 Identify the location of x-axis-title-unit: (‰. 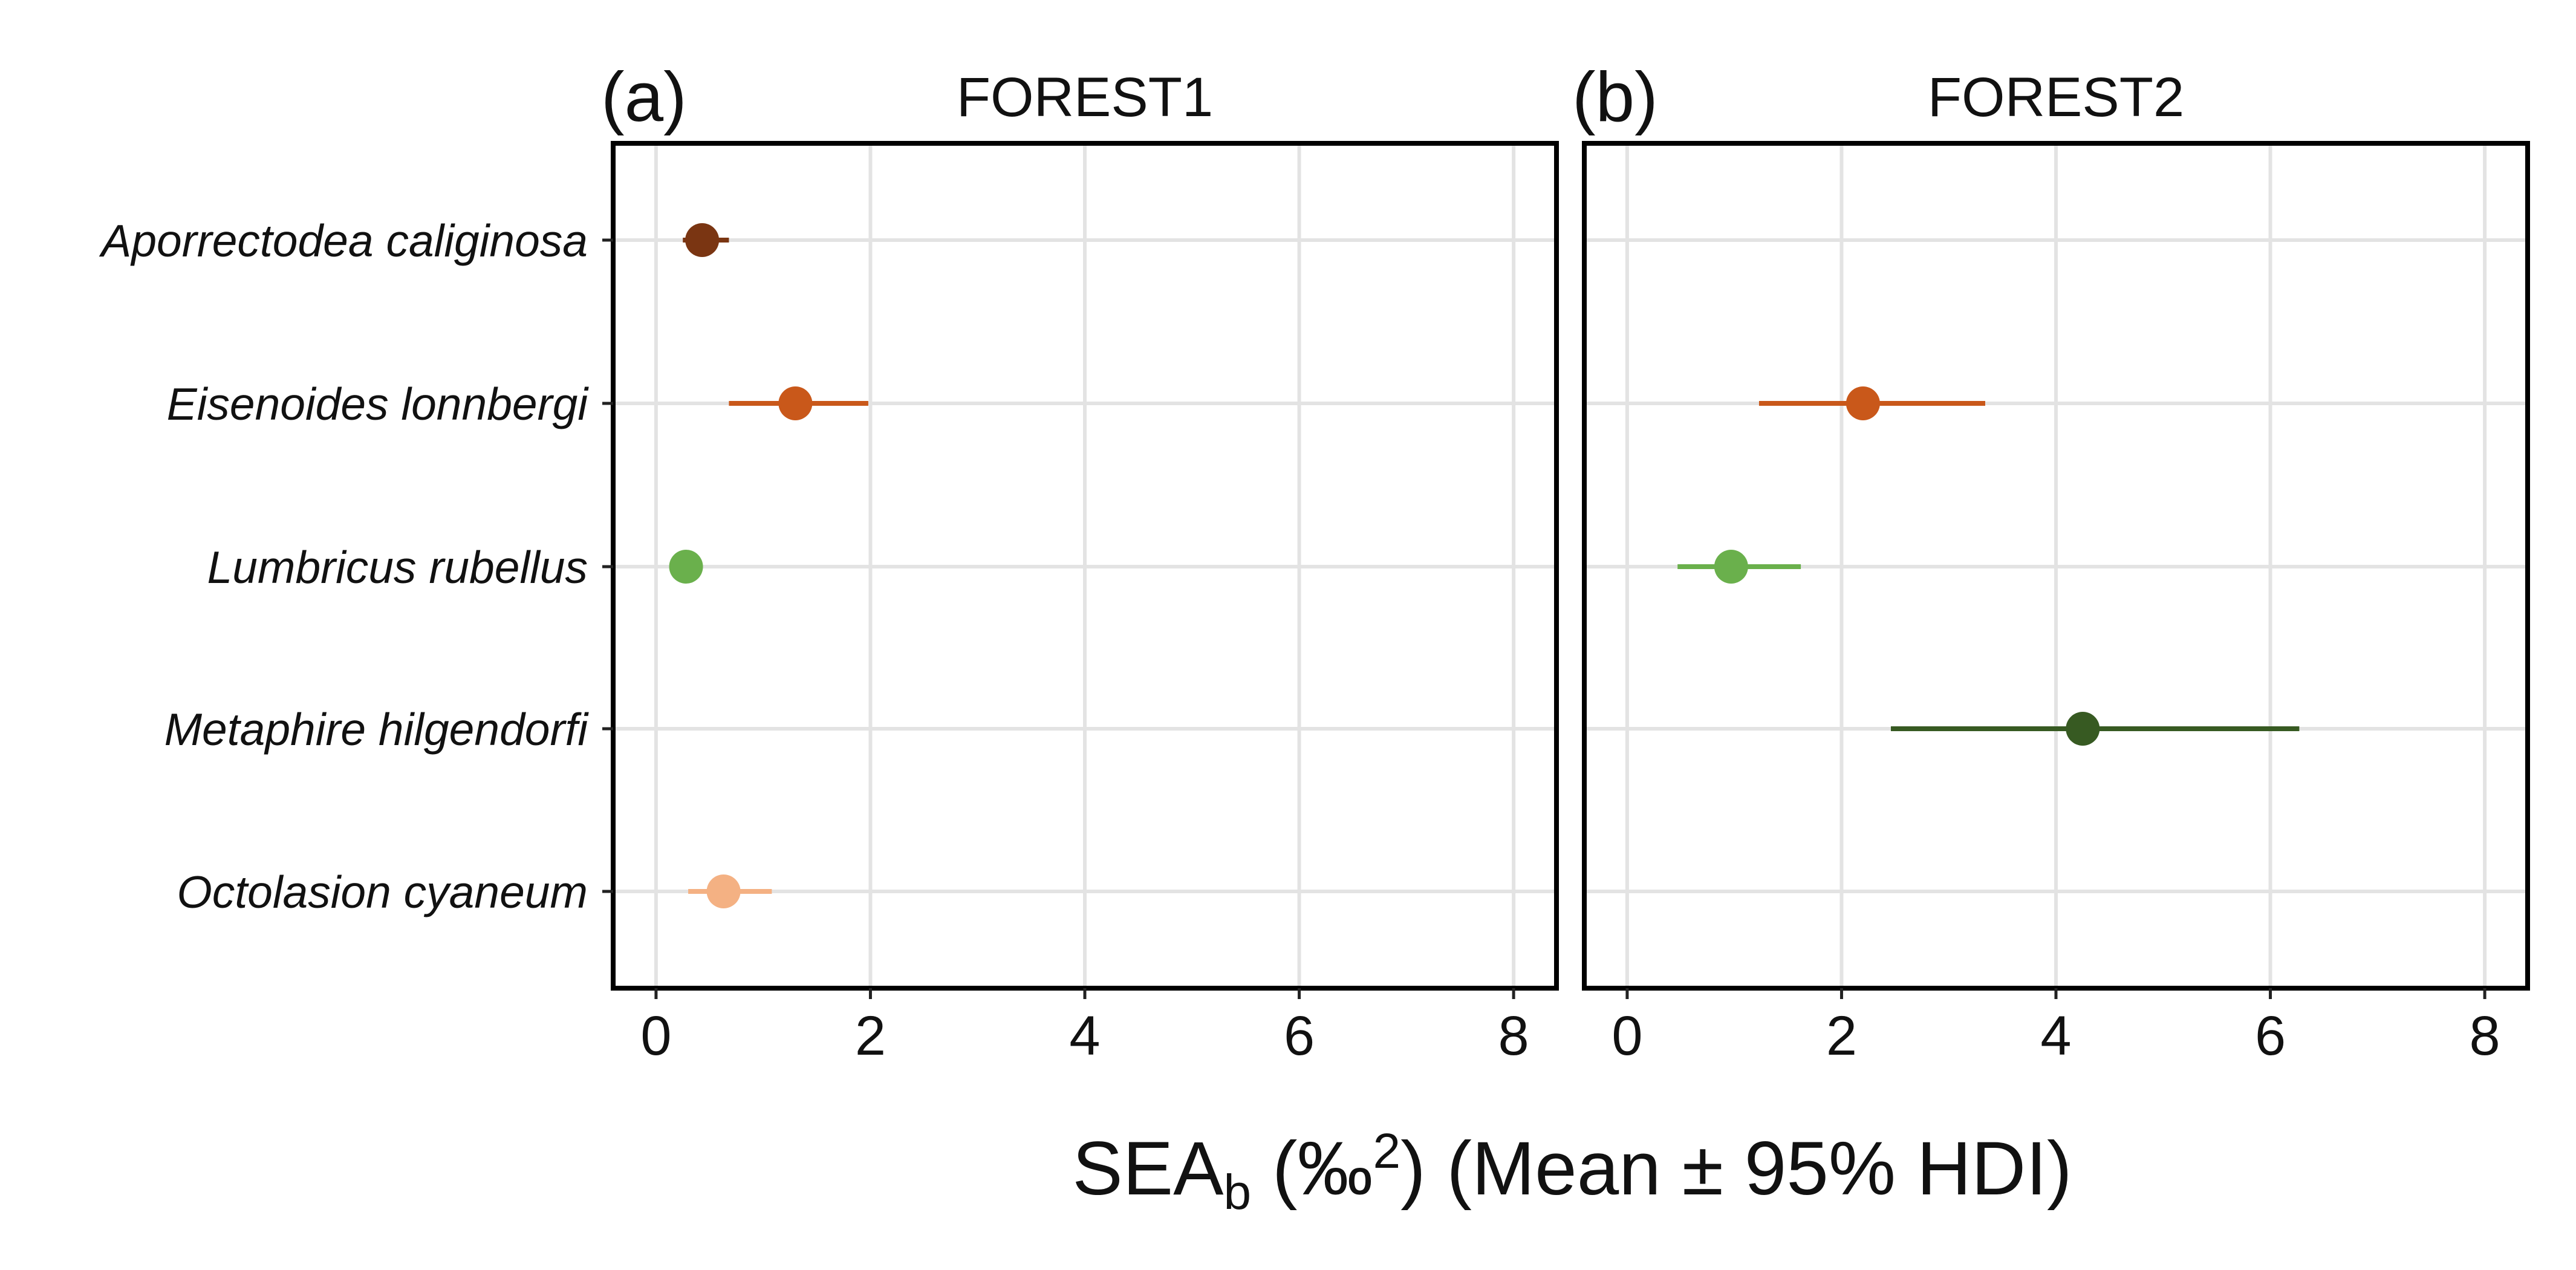
(1312, 1169).